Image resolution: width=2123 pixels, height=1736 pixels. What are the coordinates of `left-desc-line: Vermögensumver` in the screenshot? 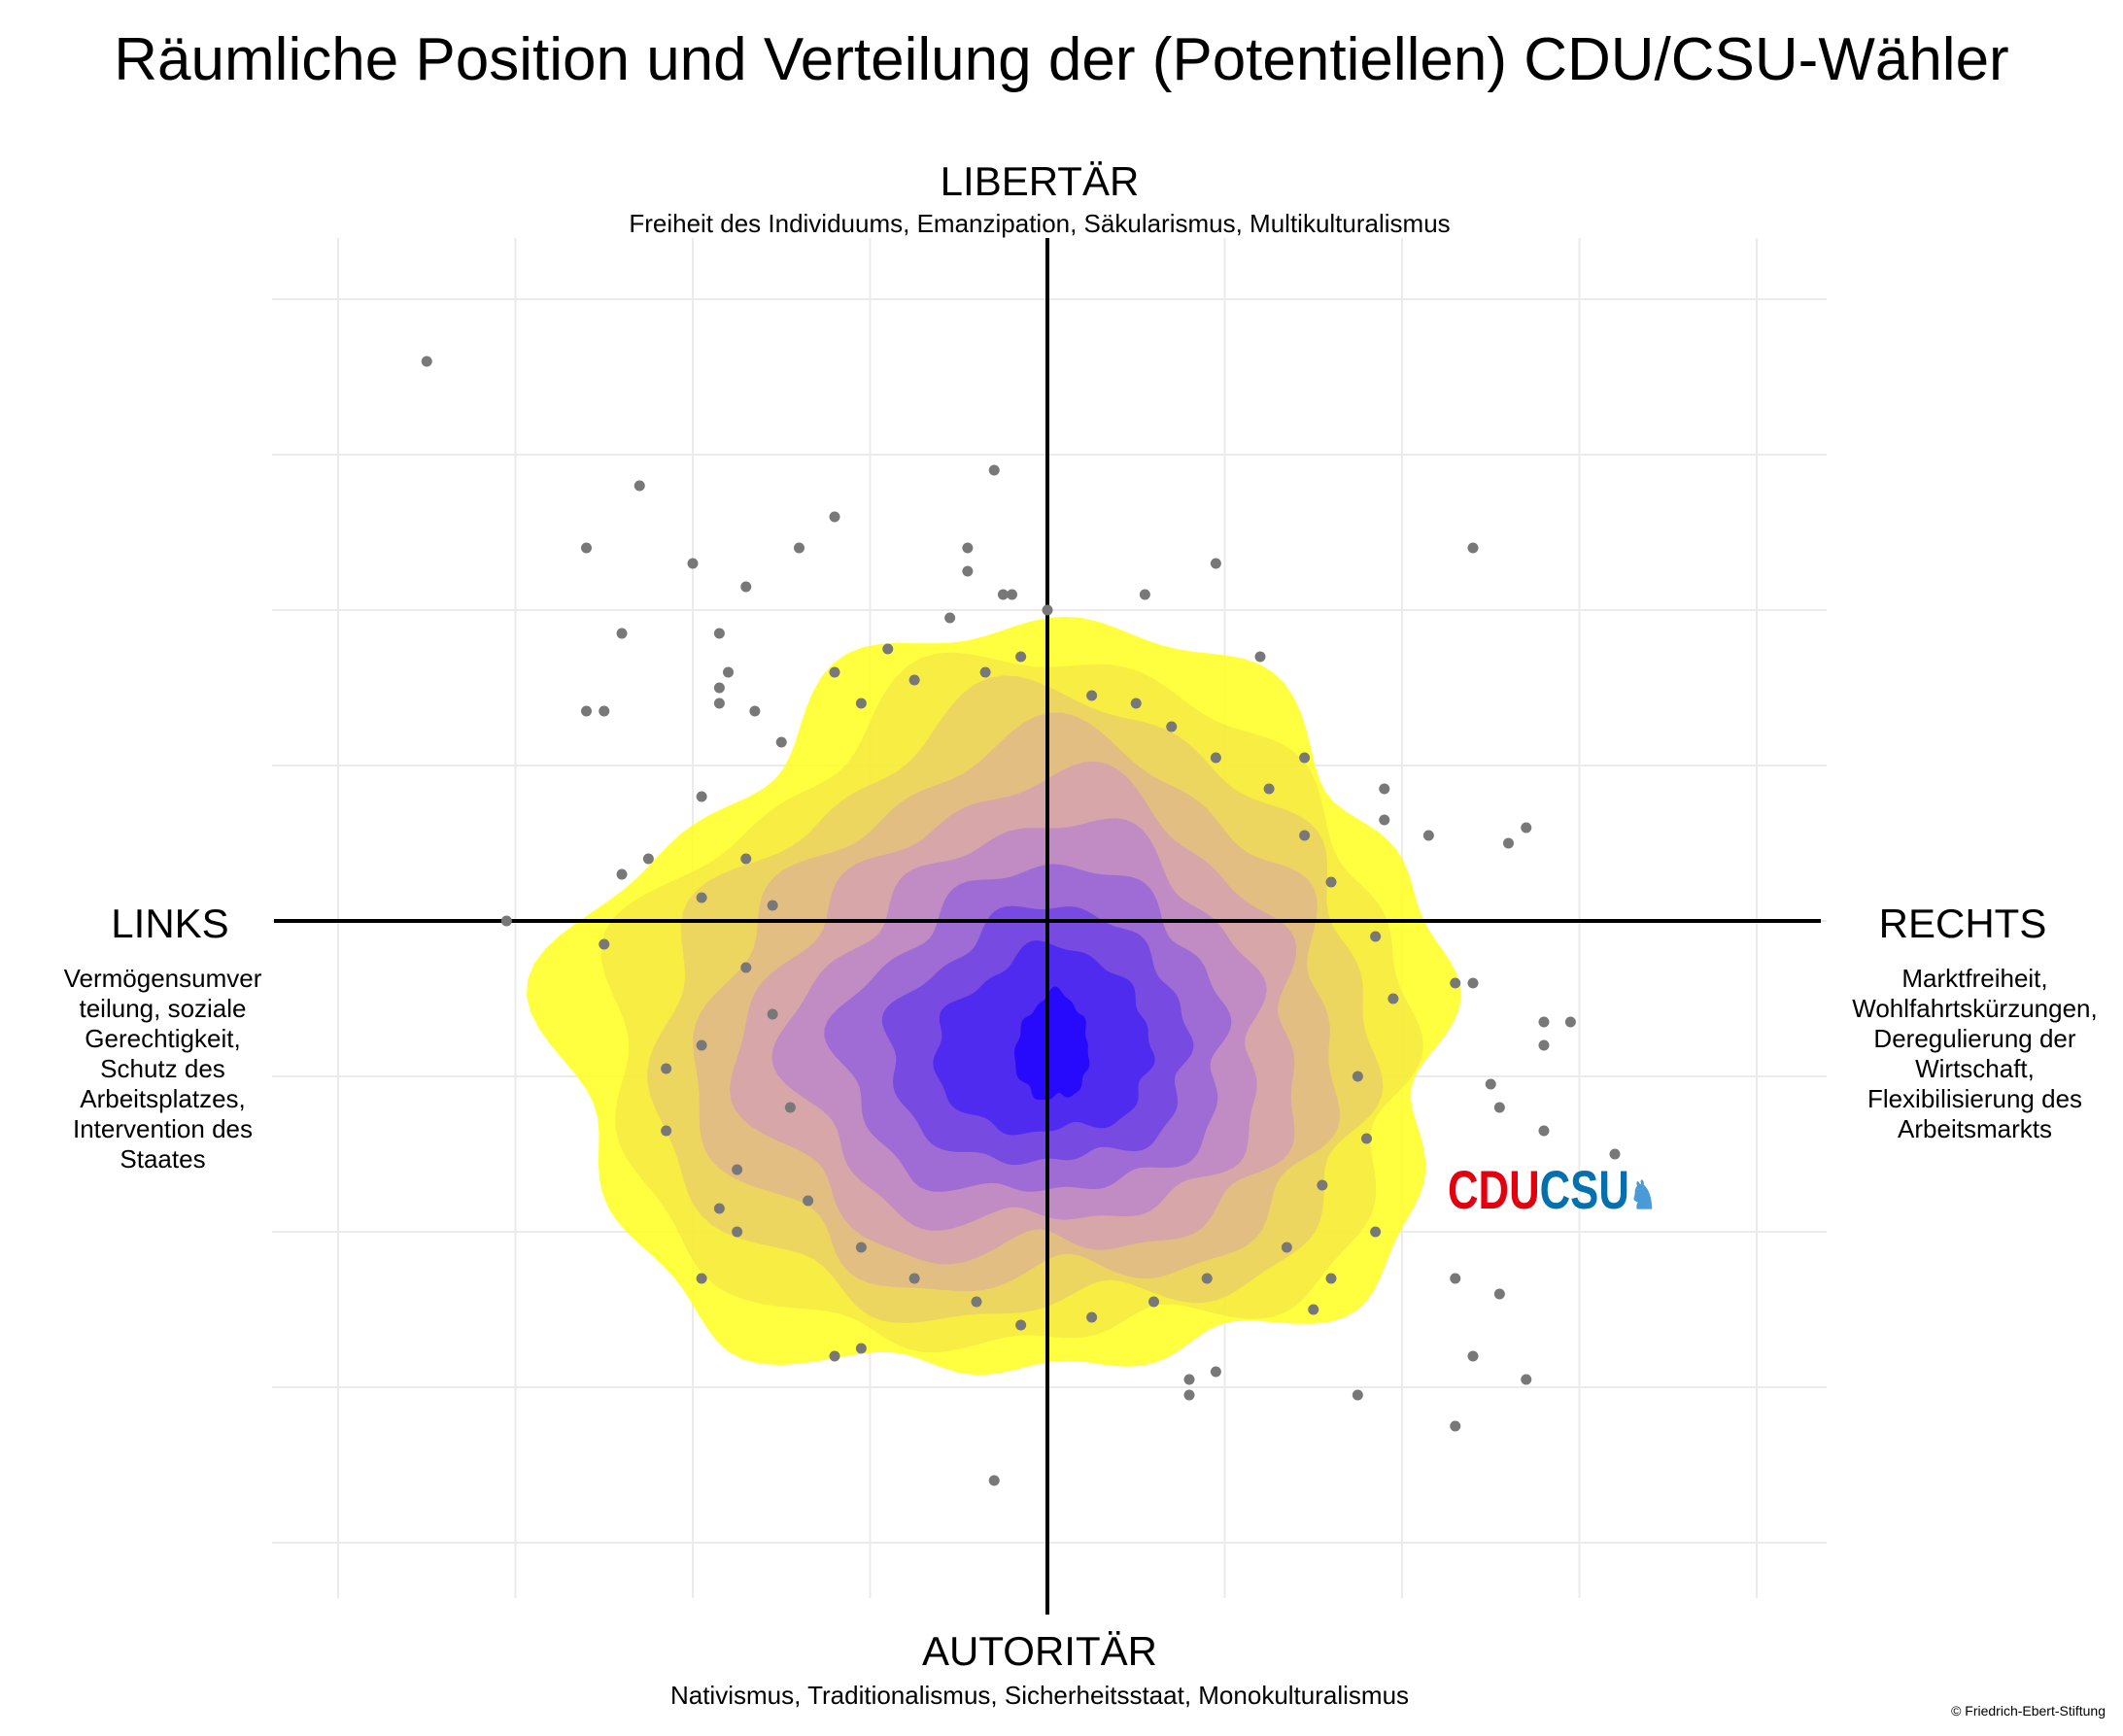 It's located at (162, 979).